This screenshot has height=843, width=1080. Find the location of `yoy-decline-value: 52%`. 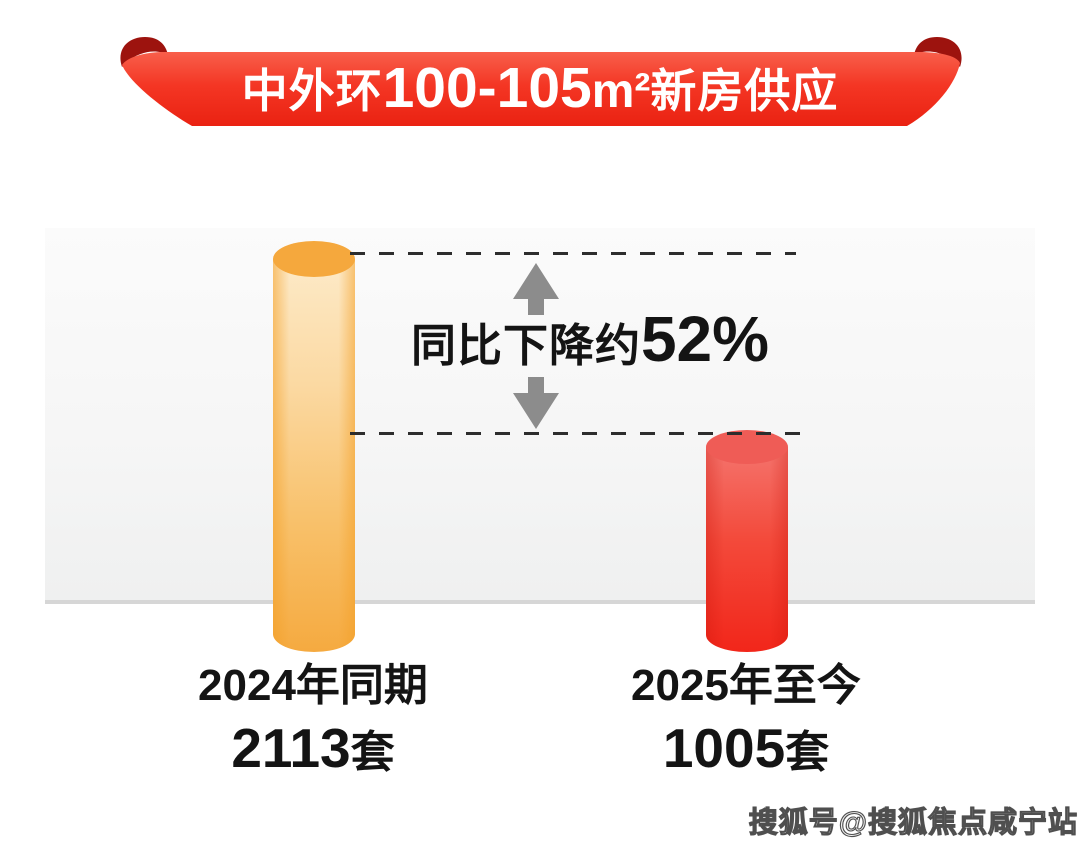

yoy-decline-value: 52% is located at coordinates (705, 339).